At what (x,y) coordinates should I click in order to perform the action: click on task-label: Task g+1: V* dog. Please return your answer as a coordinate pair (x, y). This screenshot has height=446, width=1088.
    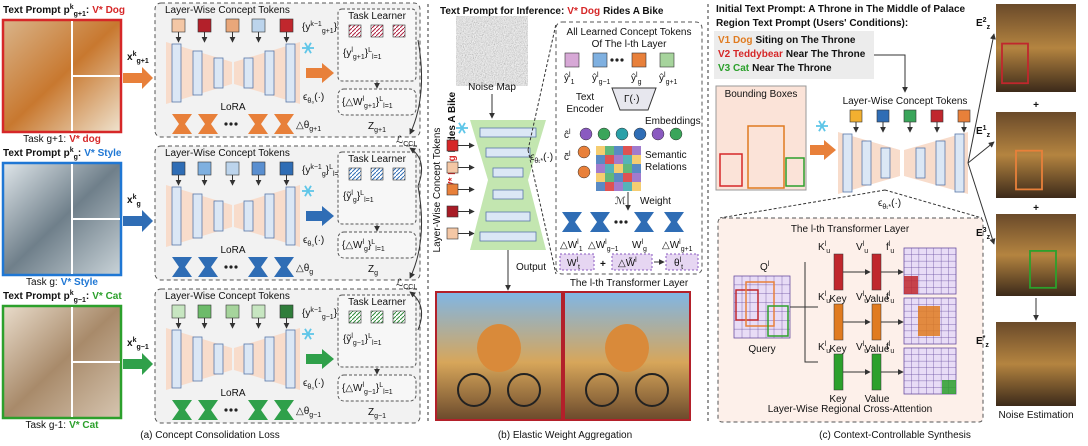
    Looking at the image, I should click on (62, 139).